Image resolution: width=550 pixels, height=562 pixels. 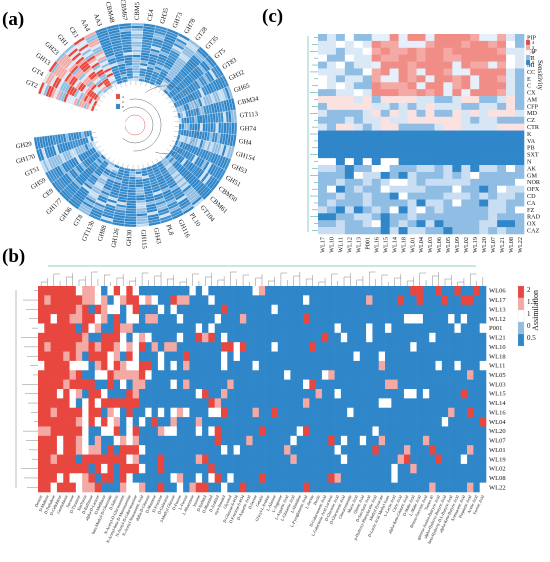 I want to click on panel-a-legend-tick: 2, so click(x=123, y=102).